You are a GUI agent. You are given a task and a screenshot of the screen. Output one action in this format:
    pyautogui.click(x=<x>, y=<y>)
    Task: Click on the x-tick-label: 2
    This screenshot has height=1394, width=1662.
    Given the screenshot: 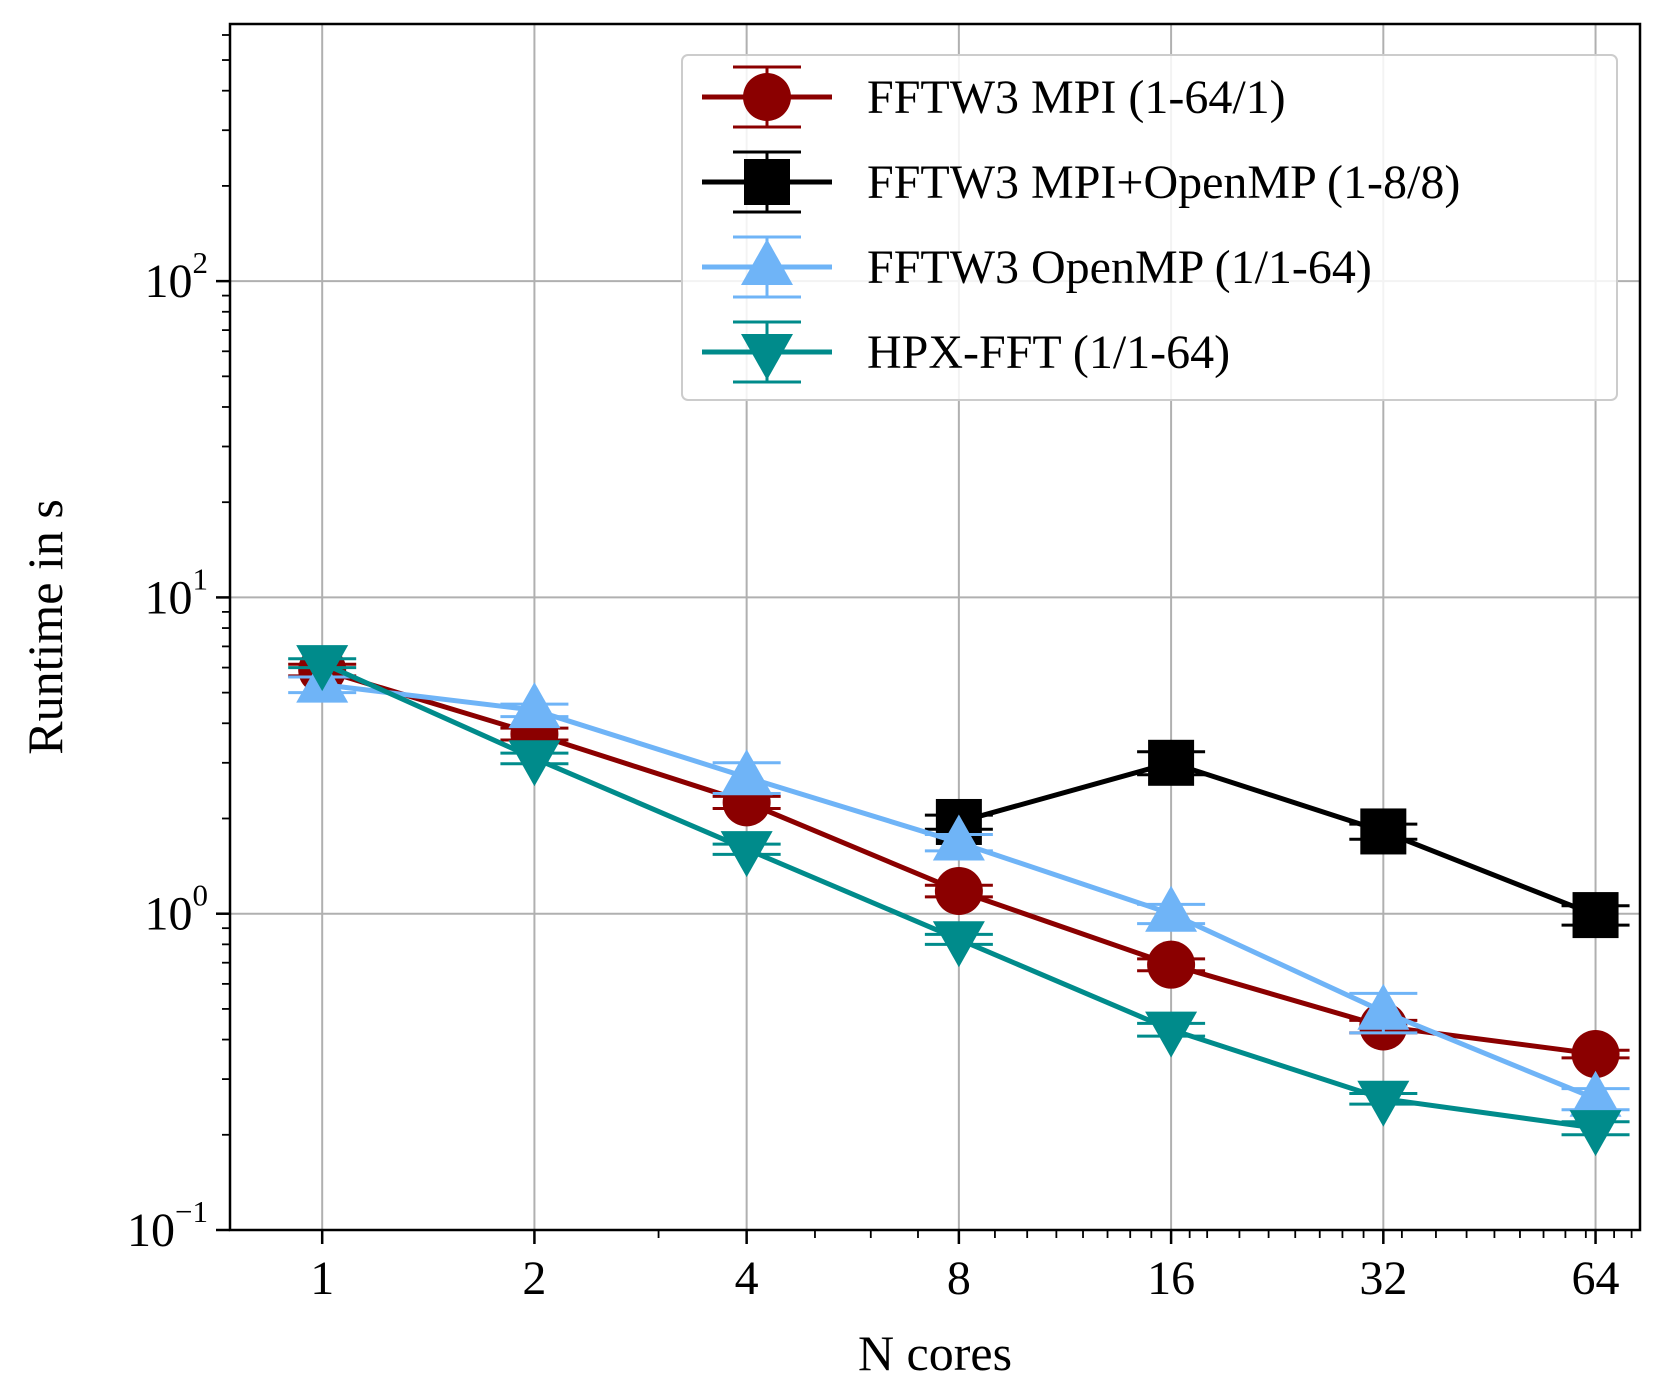 What is the action you would take?
    pyautogui.click(x=534, y=1278)
    